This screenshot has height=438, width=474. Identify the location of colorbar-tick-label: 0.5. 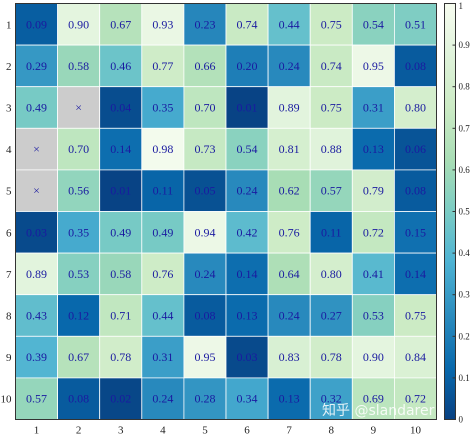
(465, 212).